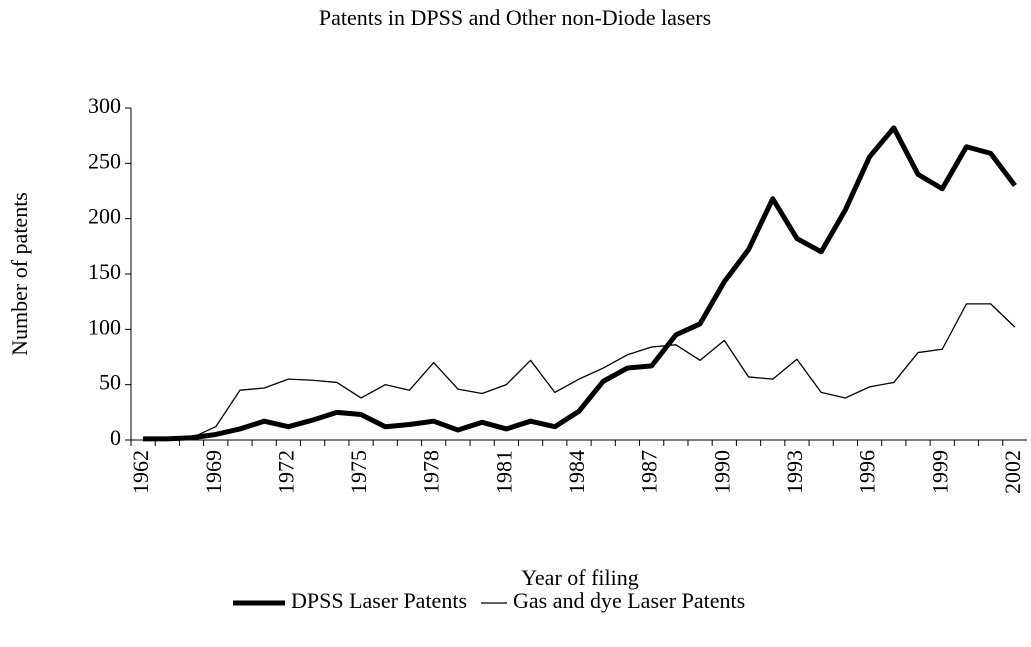 The height and width of the screenshot is (647, 1031). What do you see at coordinates (19, 274) in the screenshot?
I see `y-axis-label: Number of patents` at bounding box center [19, 274].